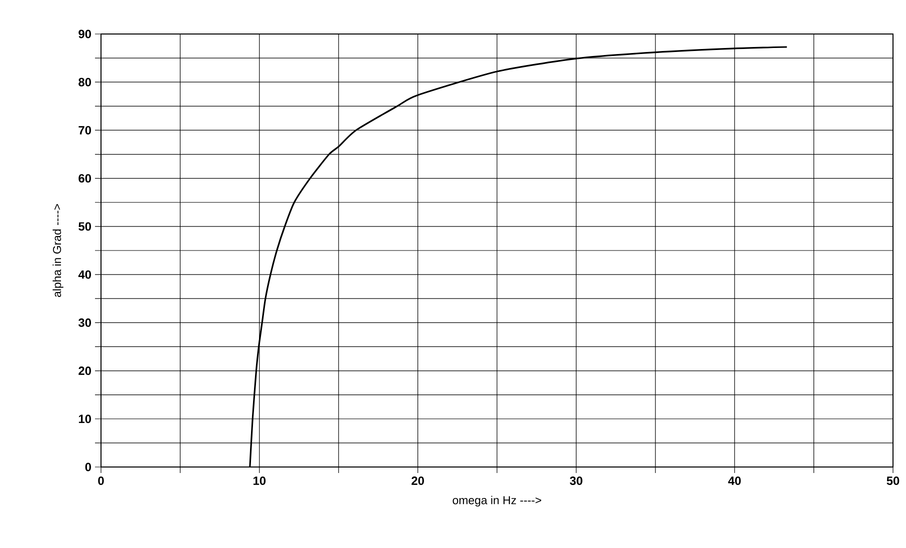 This screenshot has width=906, height=548. What do you see at coordinates (84, 82) in the screenshot?
I see `y-tick-label: 80` at bounding box center [84, 82].